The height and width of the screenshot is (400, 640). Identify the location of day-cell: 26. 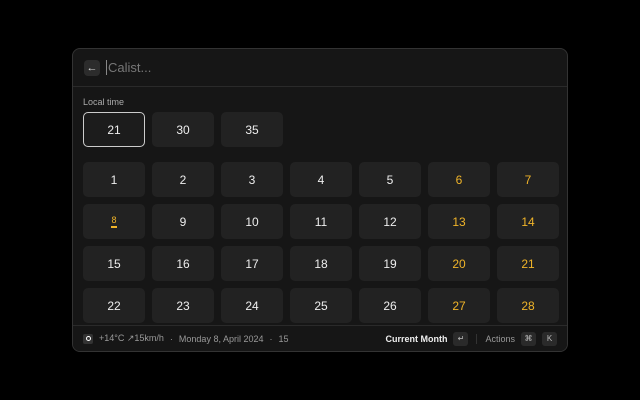
(390, 305).